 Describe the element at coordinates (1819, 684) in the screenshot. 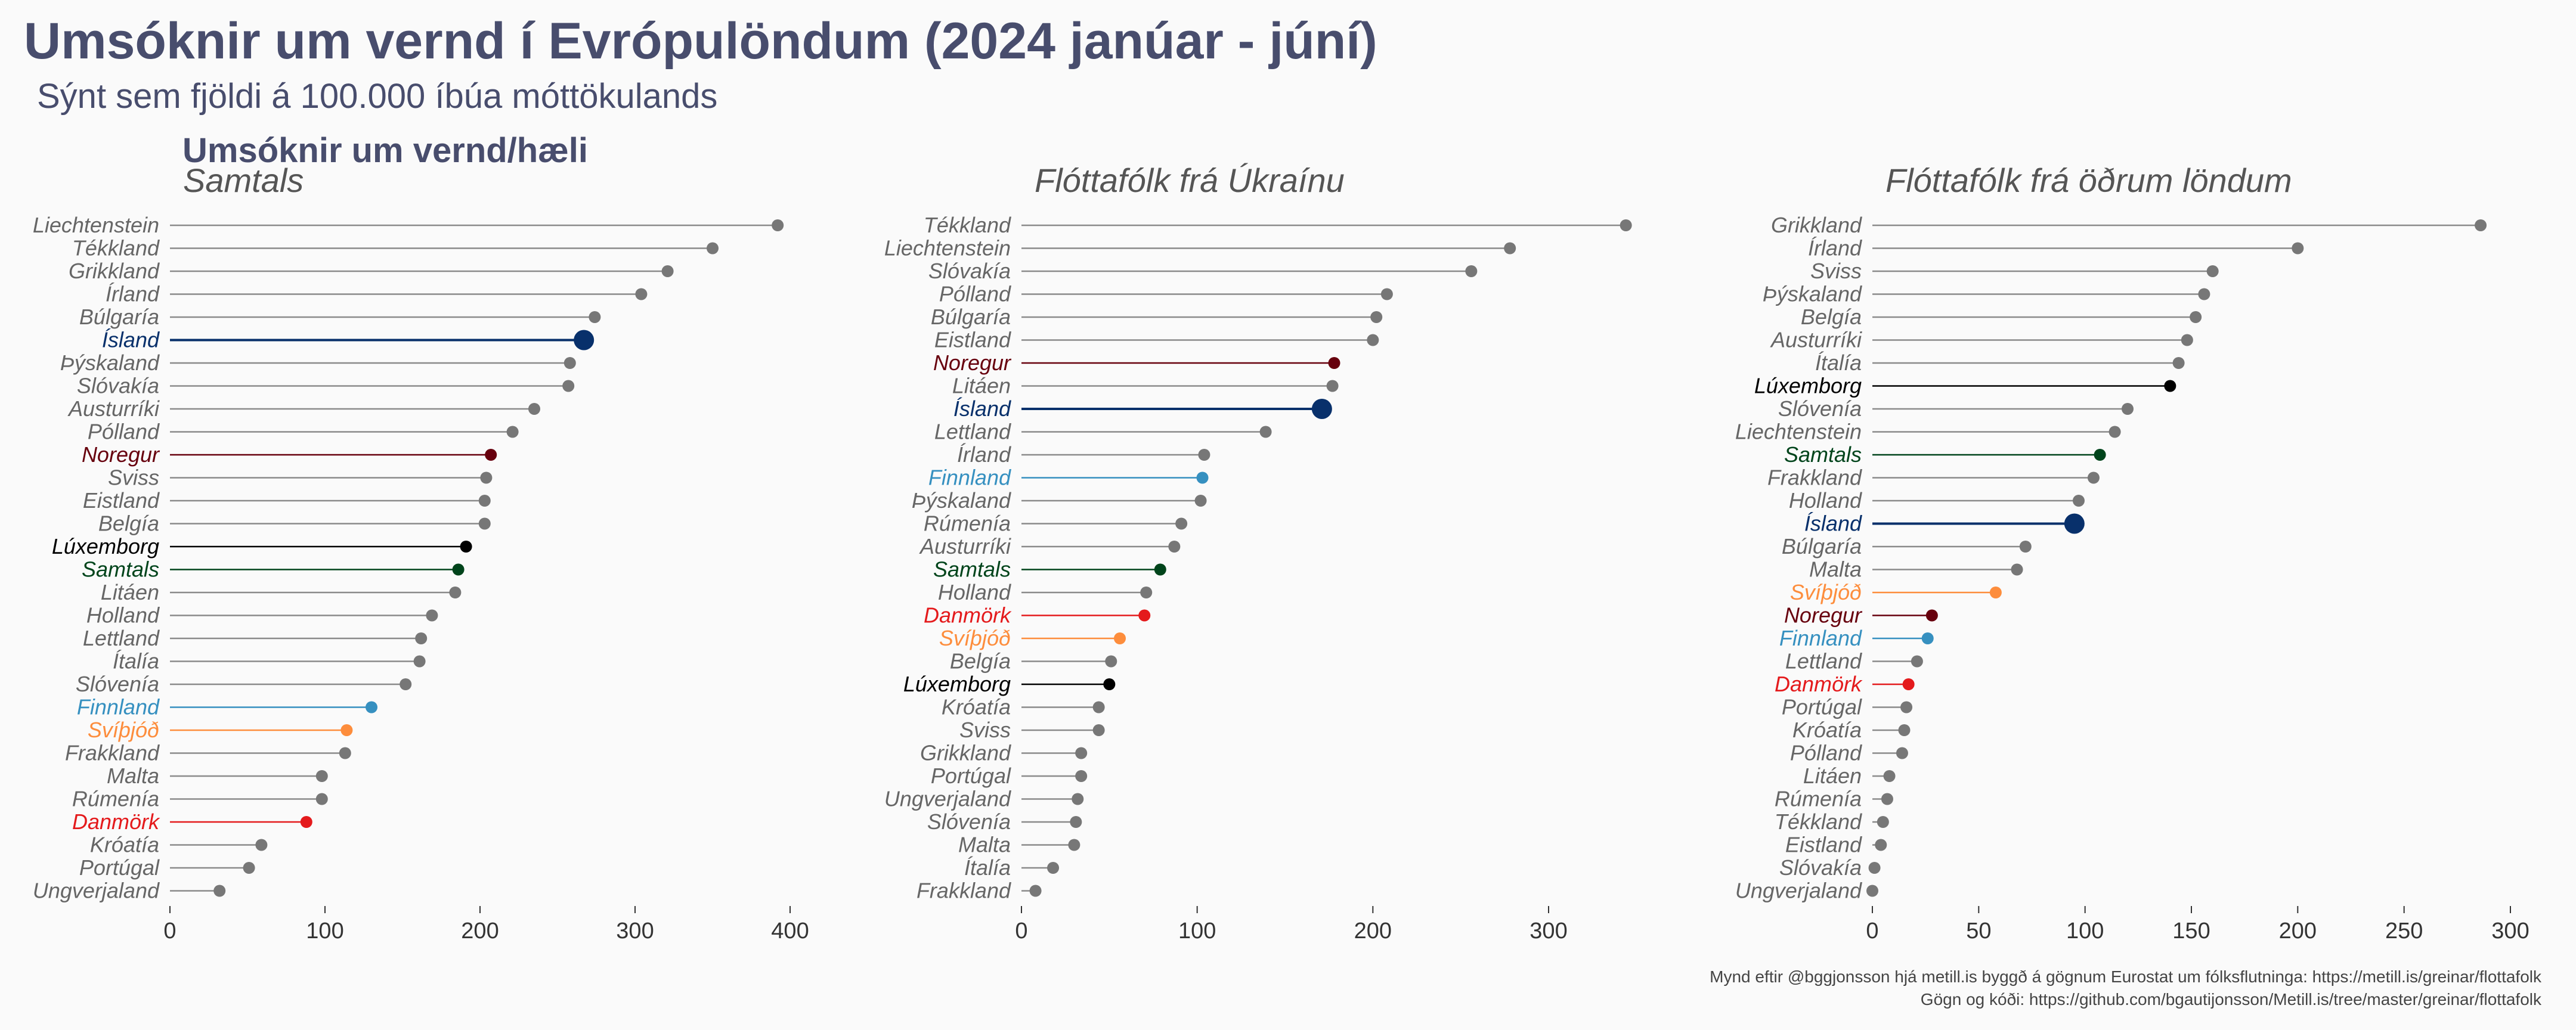

I see `category-label: Danmörk` at that location.